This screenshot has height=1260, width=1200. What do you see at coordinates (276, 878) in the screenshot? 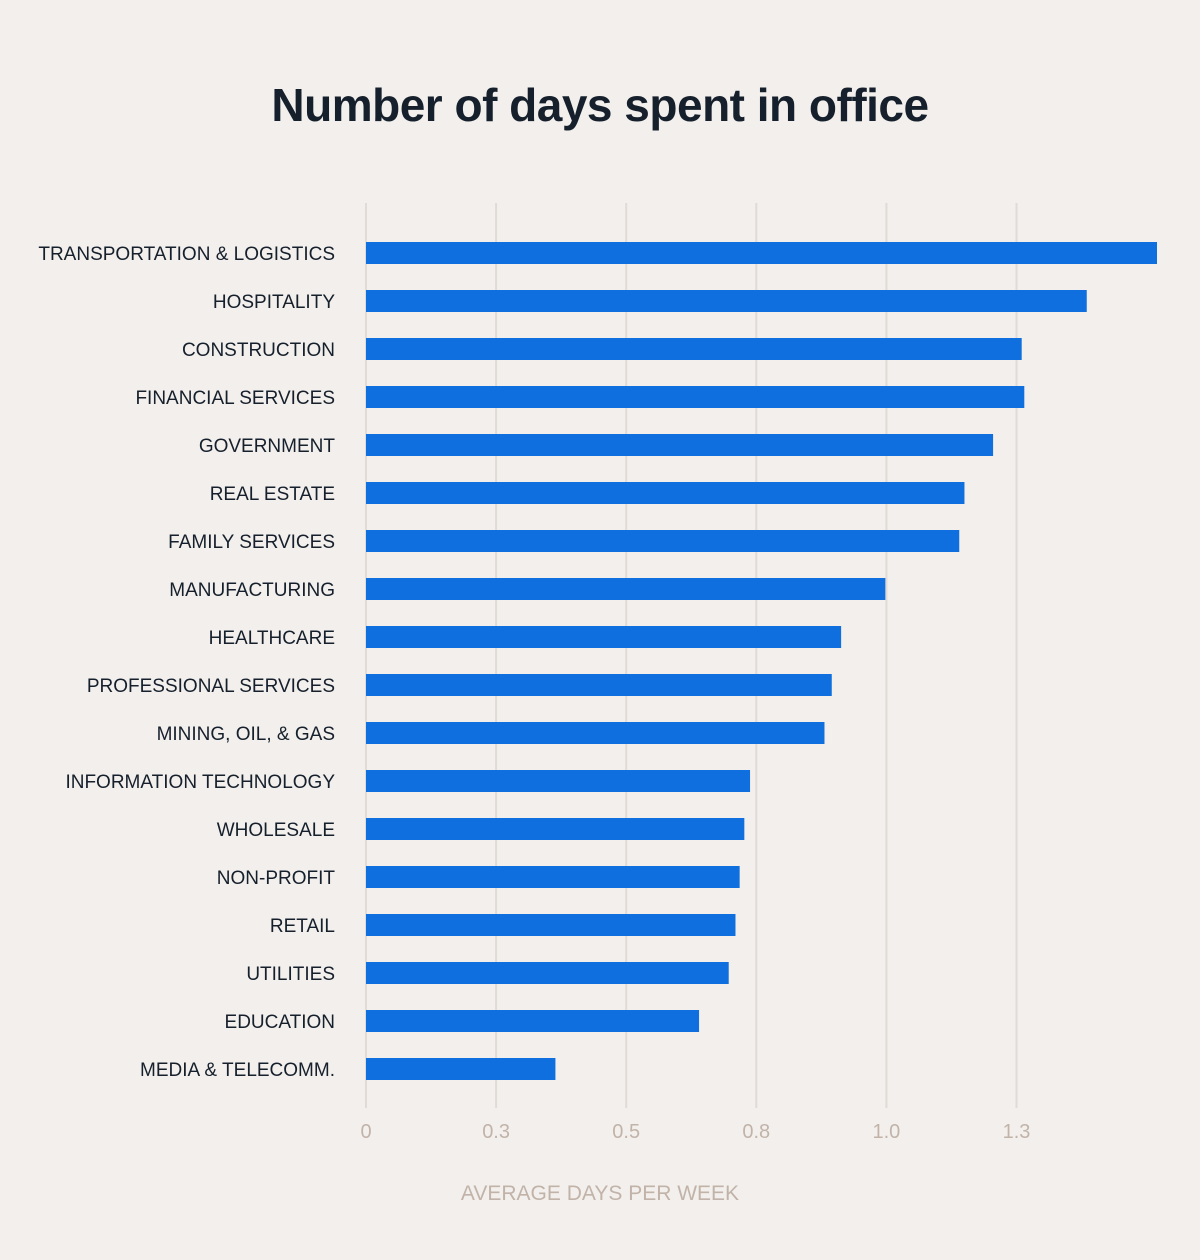
I see `category-label: NON-PROFIT` at bounding box center [276, 878].